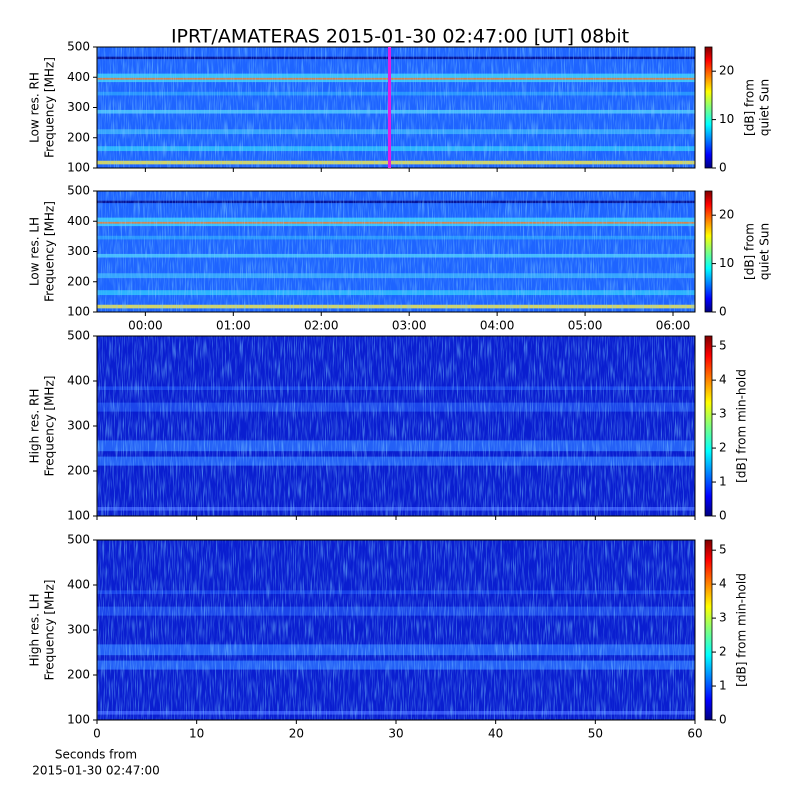  I want to click on x-tick-label: 02:00, so click(321, 326).